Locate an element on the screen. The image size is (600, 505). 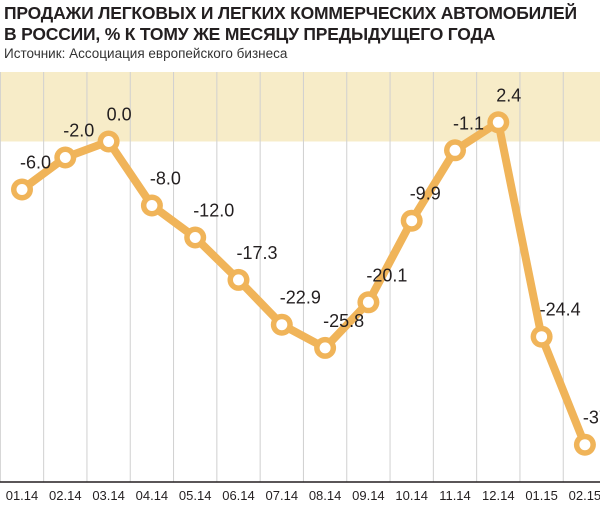
data-label: -20.1 is located at coordinates (386, 275).